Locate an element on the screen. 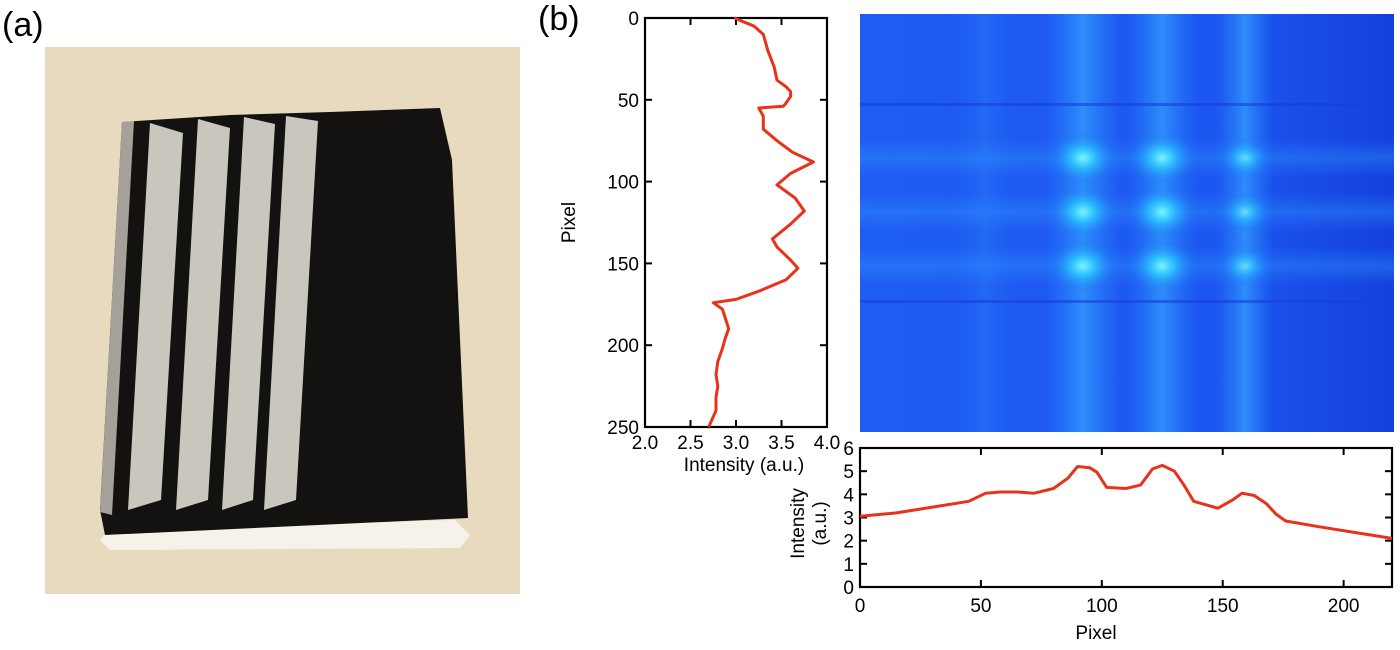  photo-left-edge is located at coordinates (117, 318).